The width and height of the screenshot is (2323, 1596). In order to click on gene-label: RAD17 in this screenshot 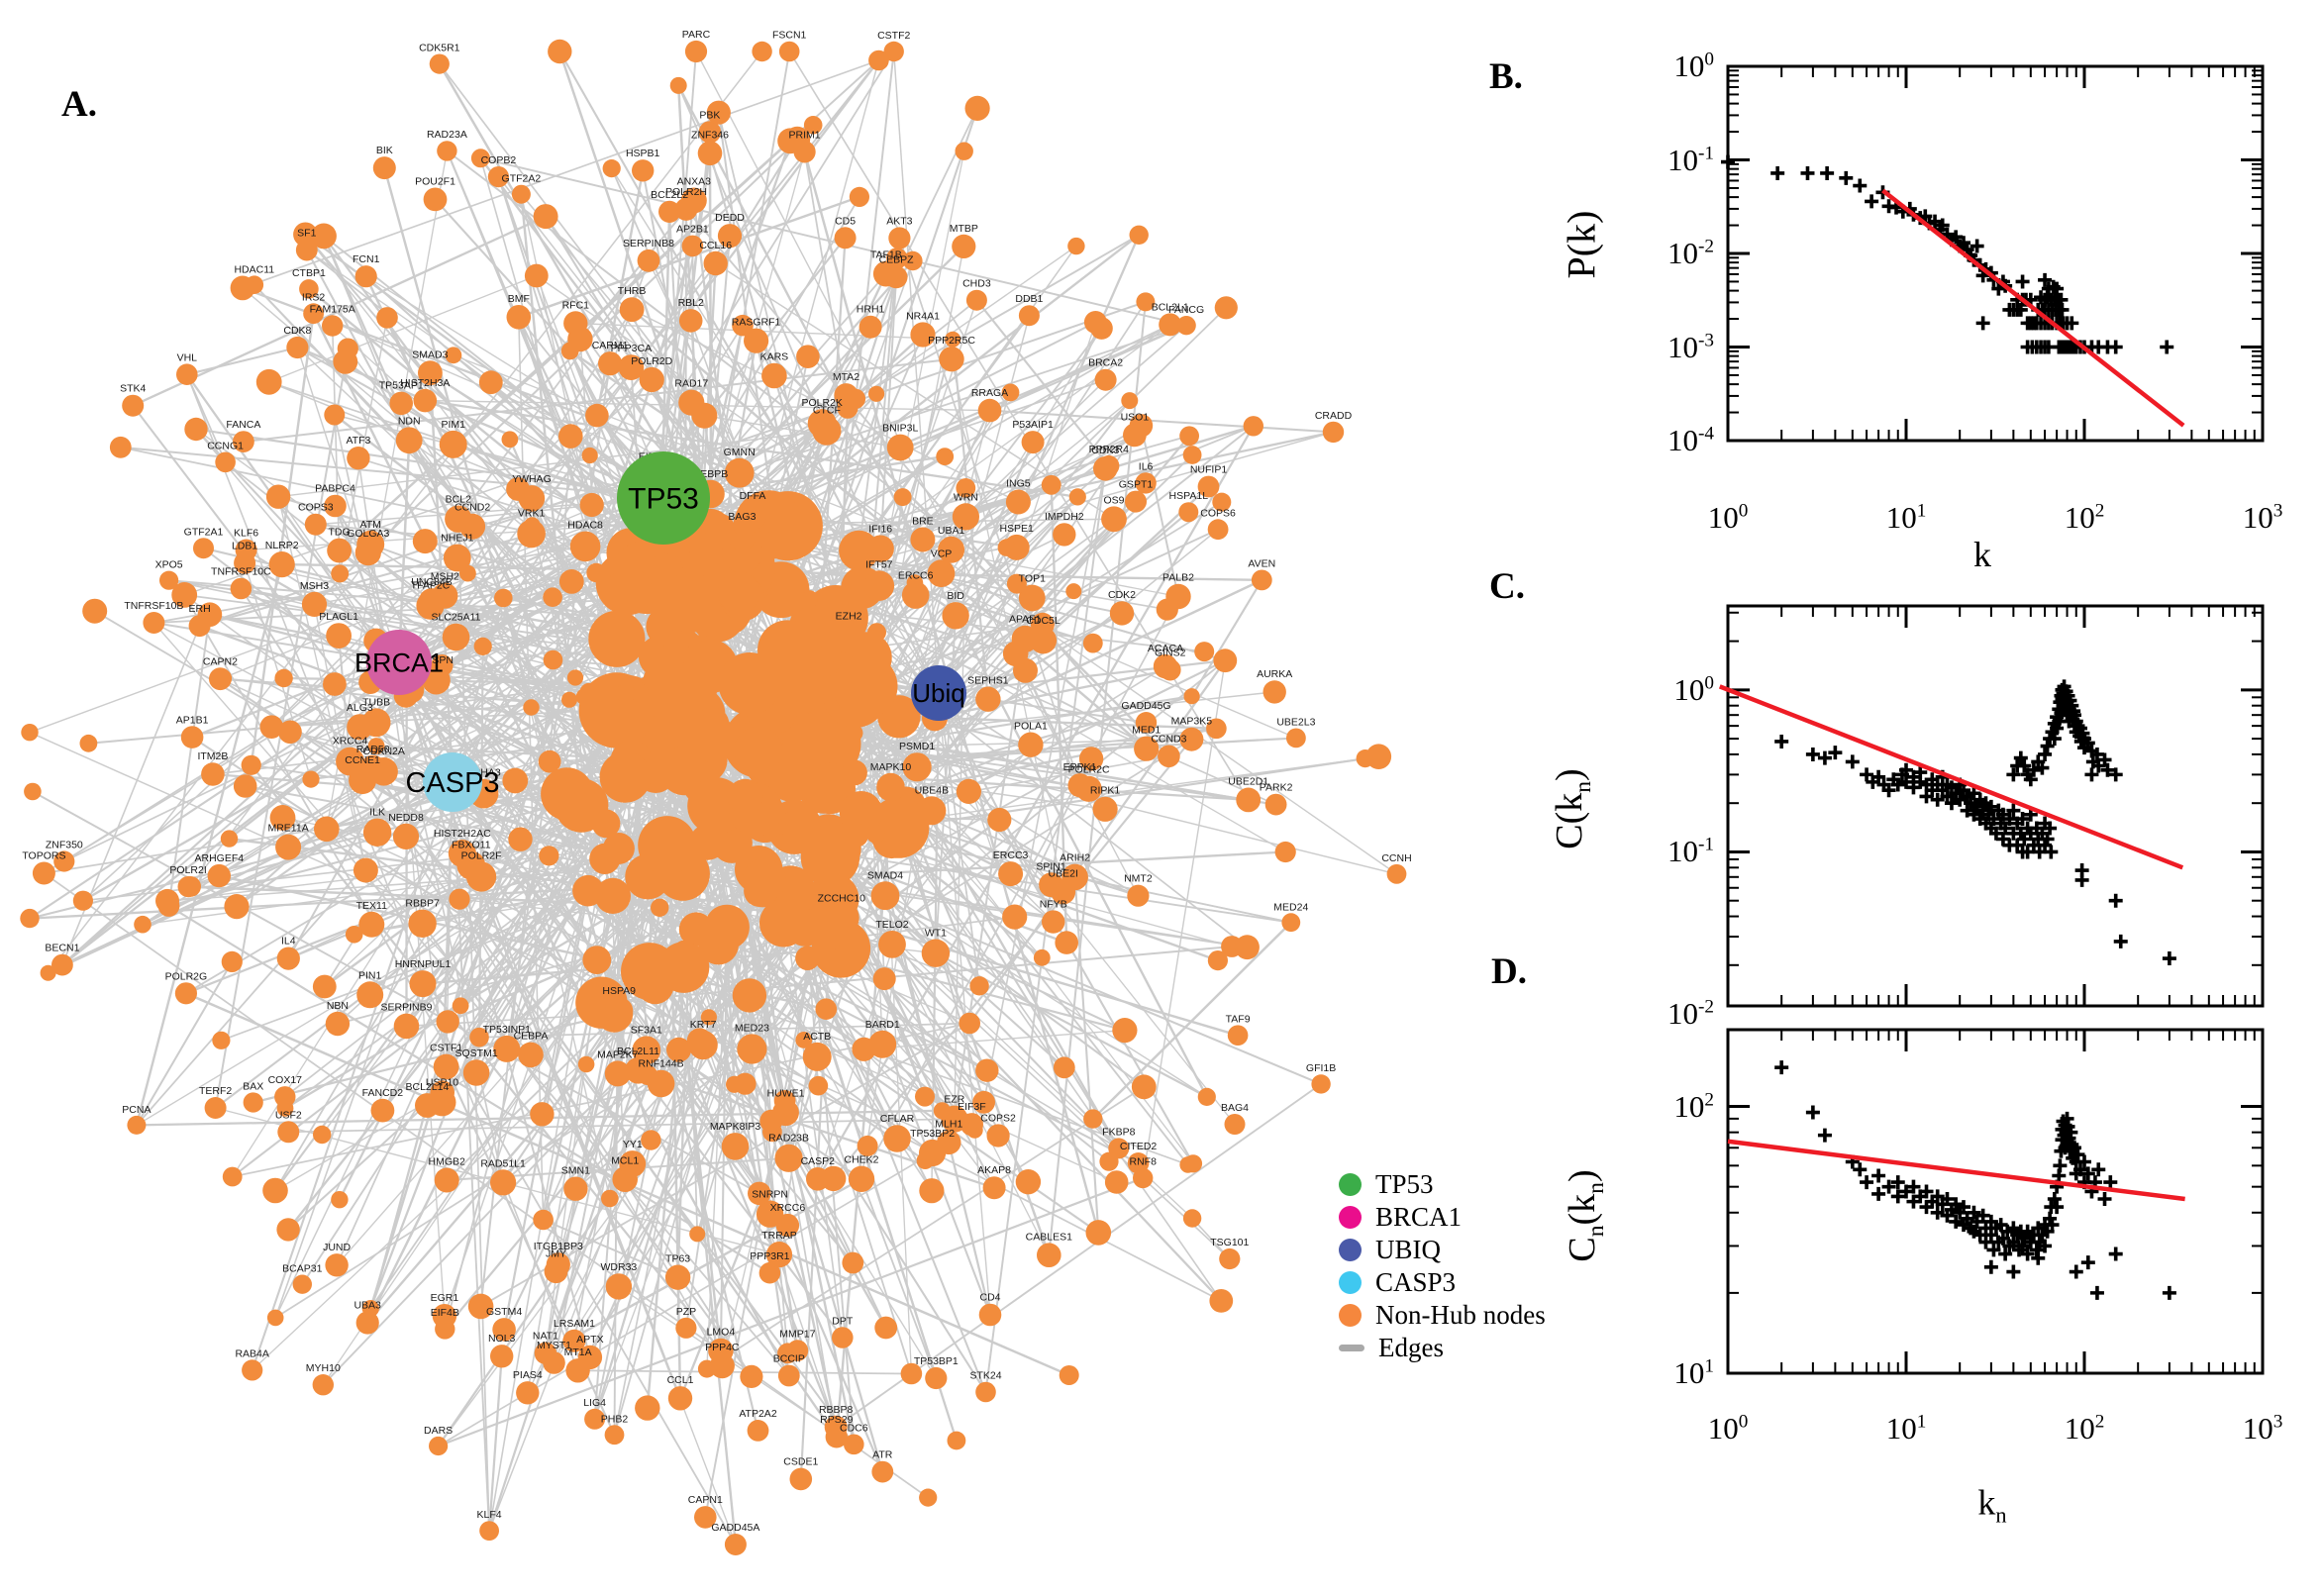, I will do `click(691, 384)`.